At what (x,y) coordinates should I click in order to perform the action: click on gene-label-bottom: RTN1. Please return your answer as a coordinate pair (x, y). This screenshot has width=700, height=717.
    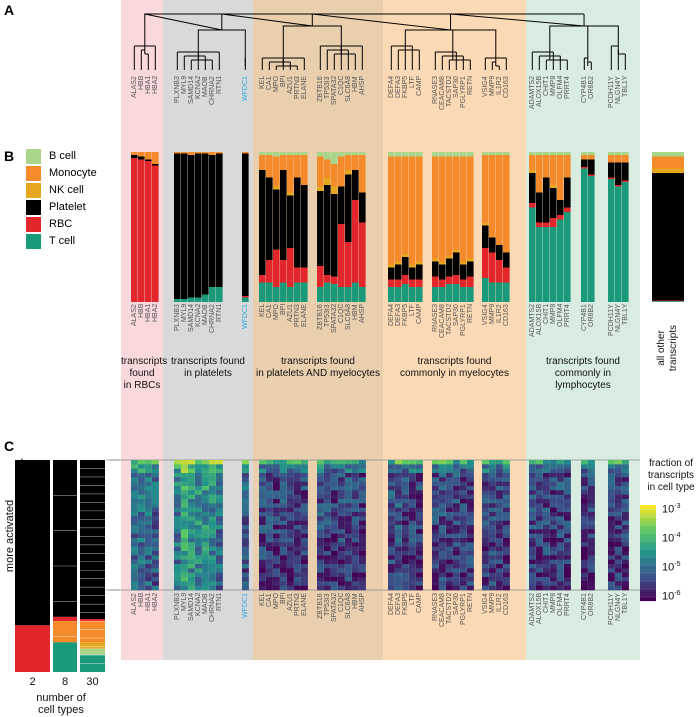
    Looking at the image, I should click on (219, 602).